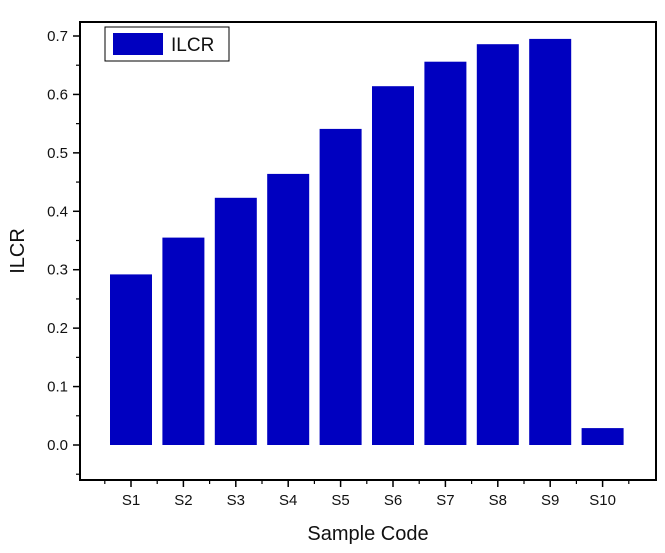 Image resolution: width=665 pixels, height=553 pixels. I want to click on x-axis-title: Sample Code, so click(367, 534).